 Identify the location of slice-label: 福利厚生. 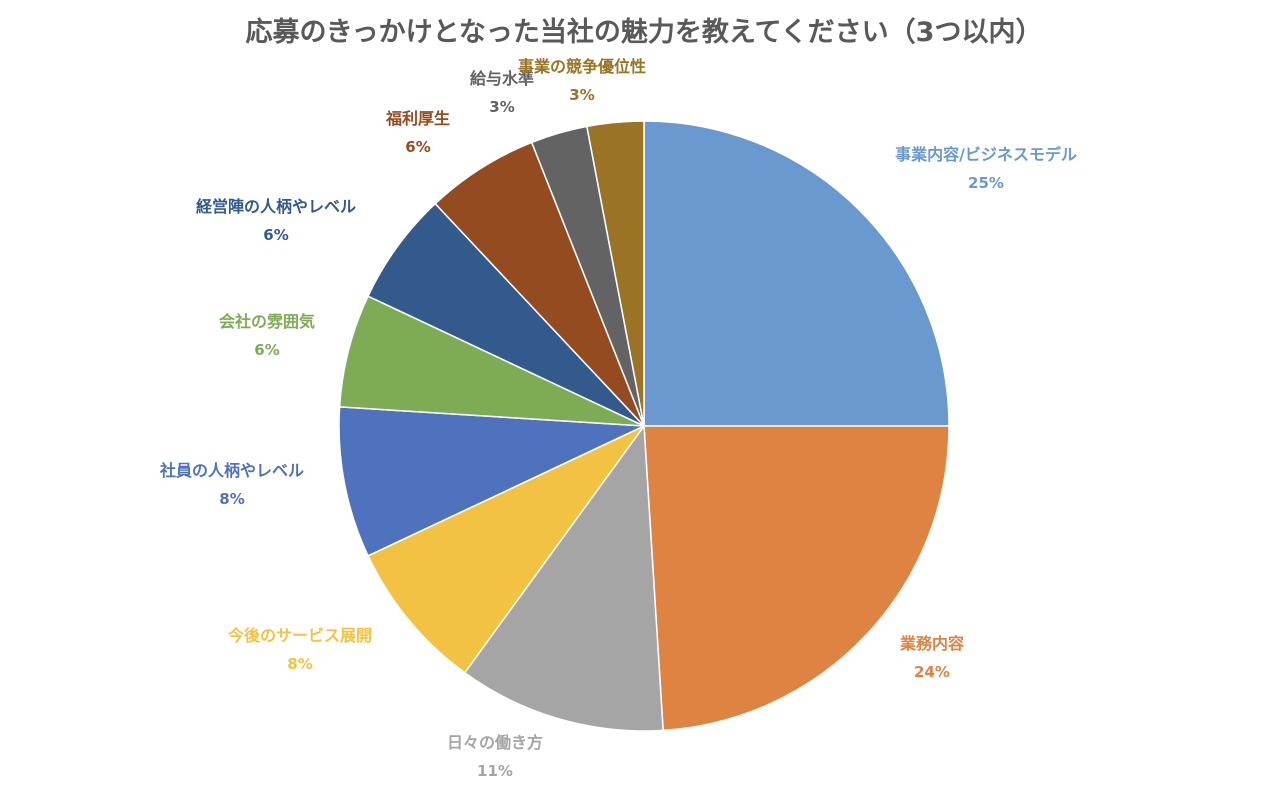
(417, 118).